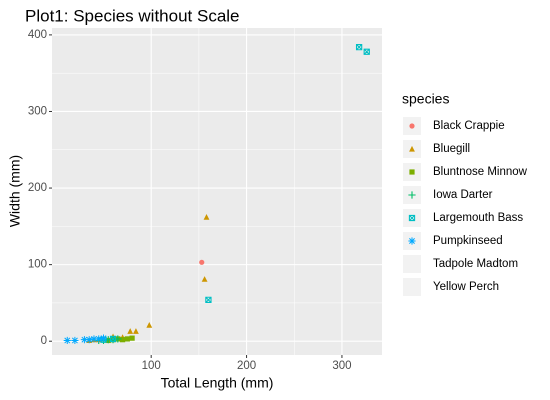 The width and height of the screenshot is (550, 400). Describe the element at coordinates (44, 341) in the screenshot. I see `y-tick-label: 0` at that location.